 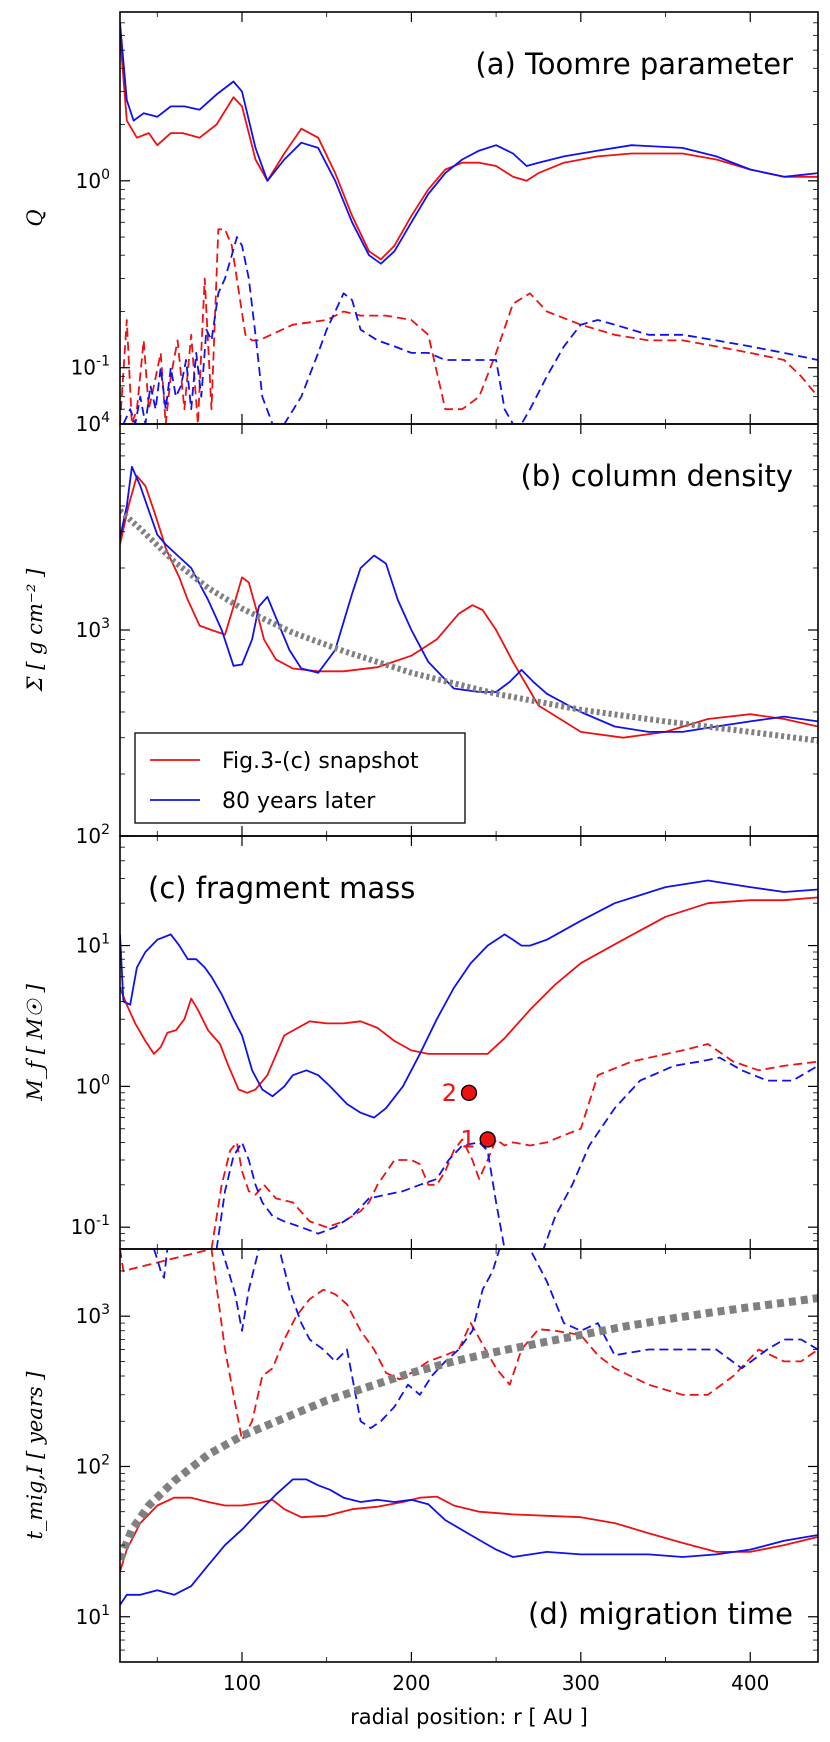 What do you see at coordinates (281, 888) in the screenshot?
I see `panel-c-title: (c) fragment mass` at bounding box center [281, 888].